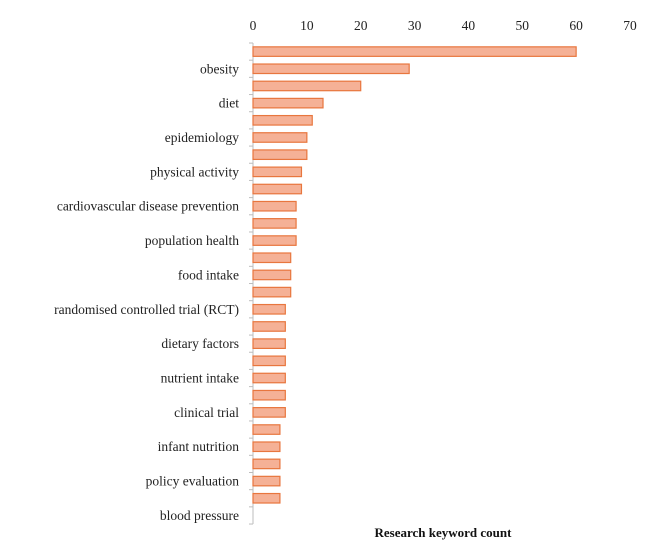 Image resolution: width=656 pixels, height=541 pixels. I want to click on category-label: infant nutrition, so click(199, 446).